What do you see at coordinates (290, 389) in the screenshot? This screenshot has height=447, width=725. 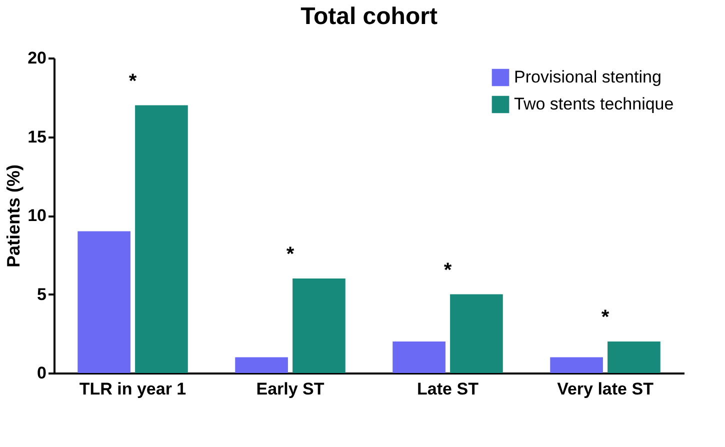 I see `x-tick-label: Early ST` at bounding box center [290, 389].